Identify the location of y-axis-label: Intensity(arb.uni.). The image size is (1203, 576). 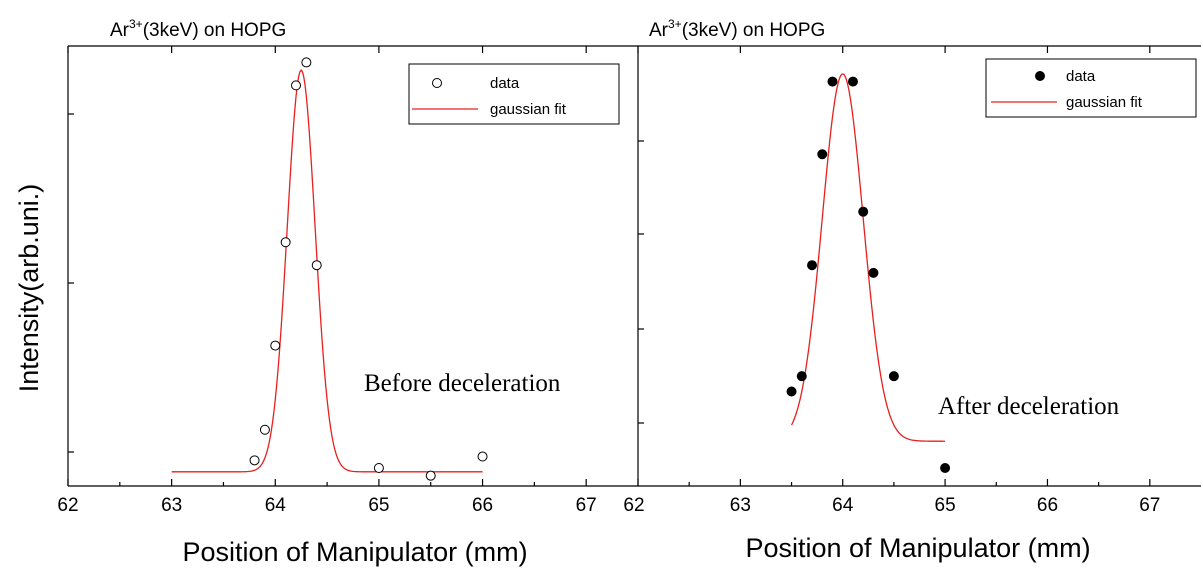
(29, 288).